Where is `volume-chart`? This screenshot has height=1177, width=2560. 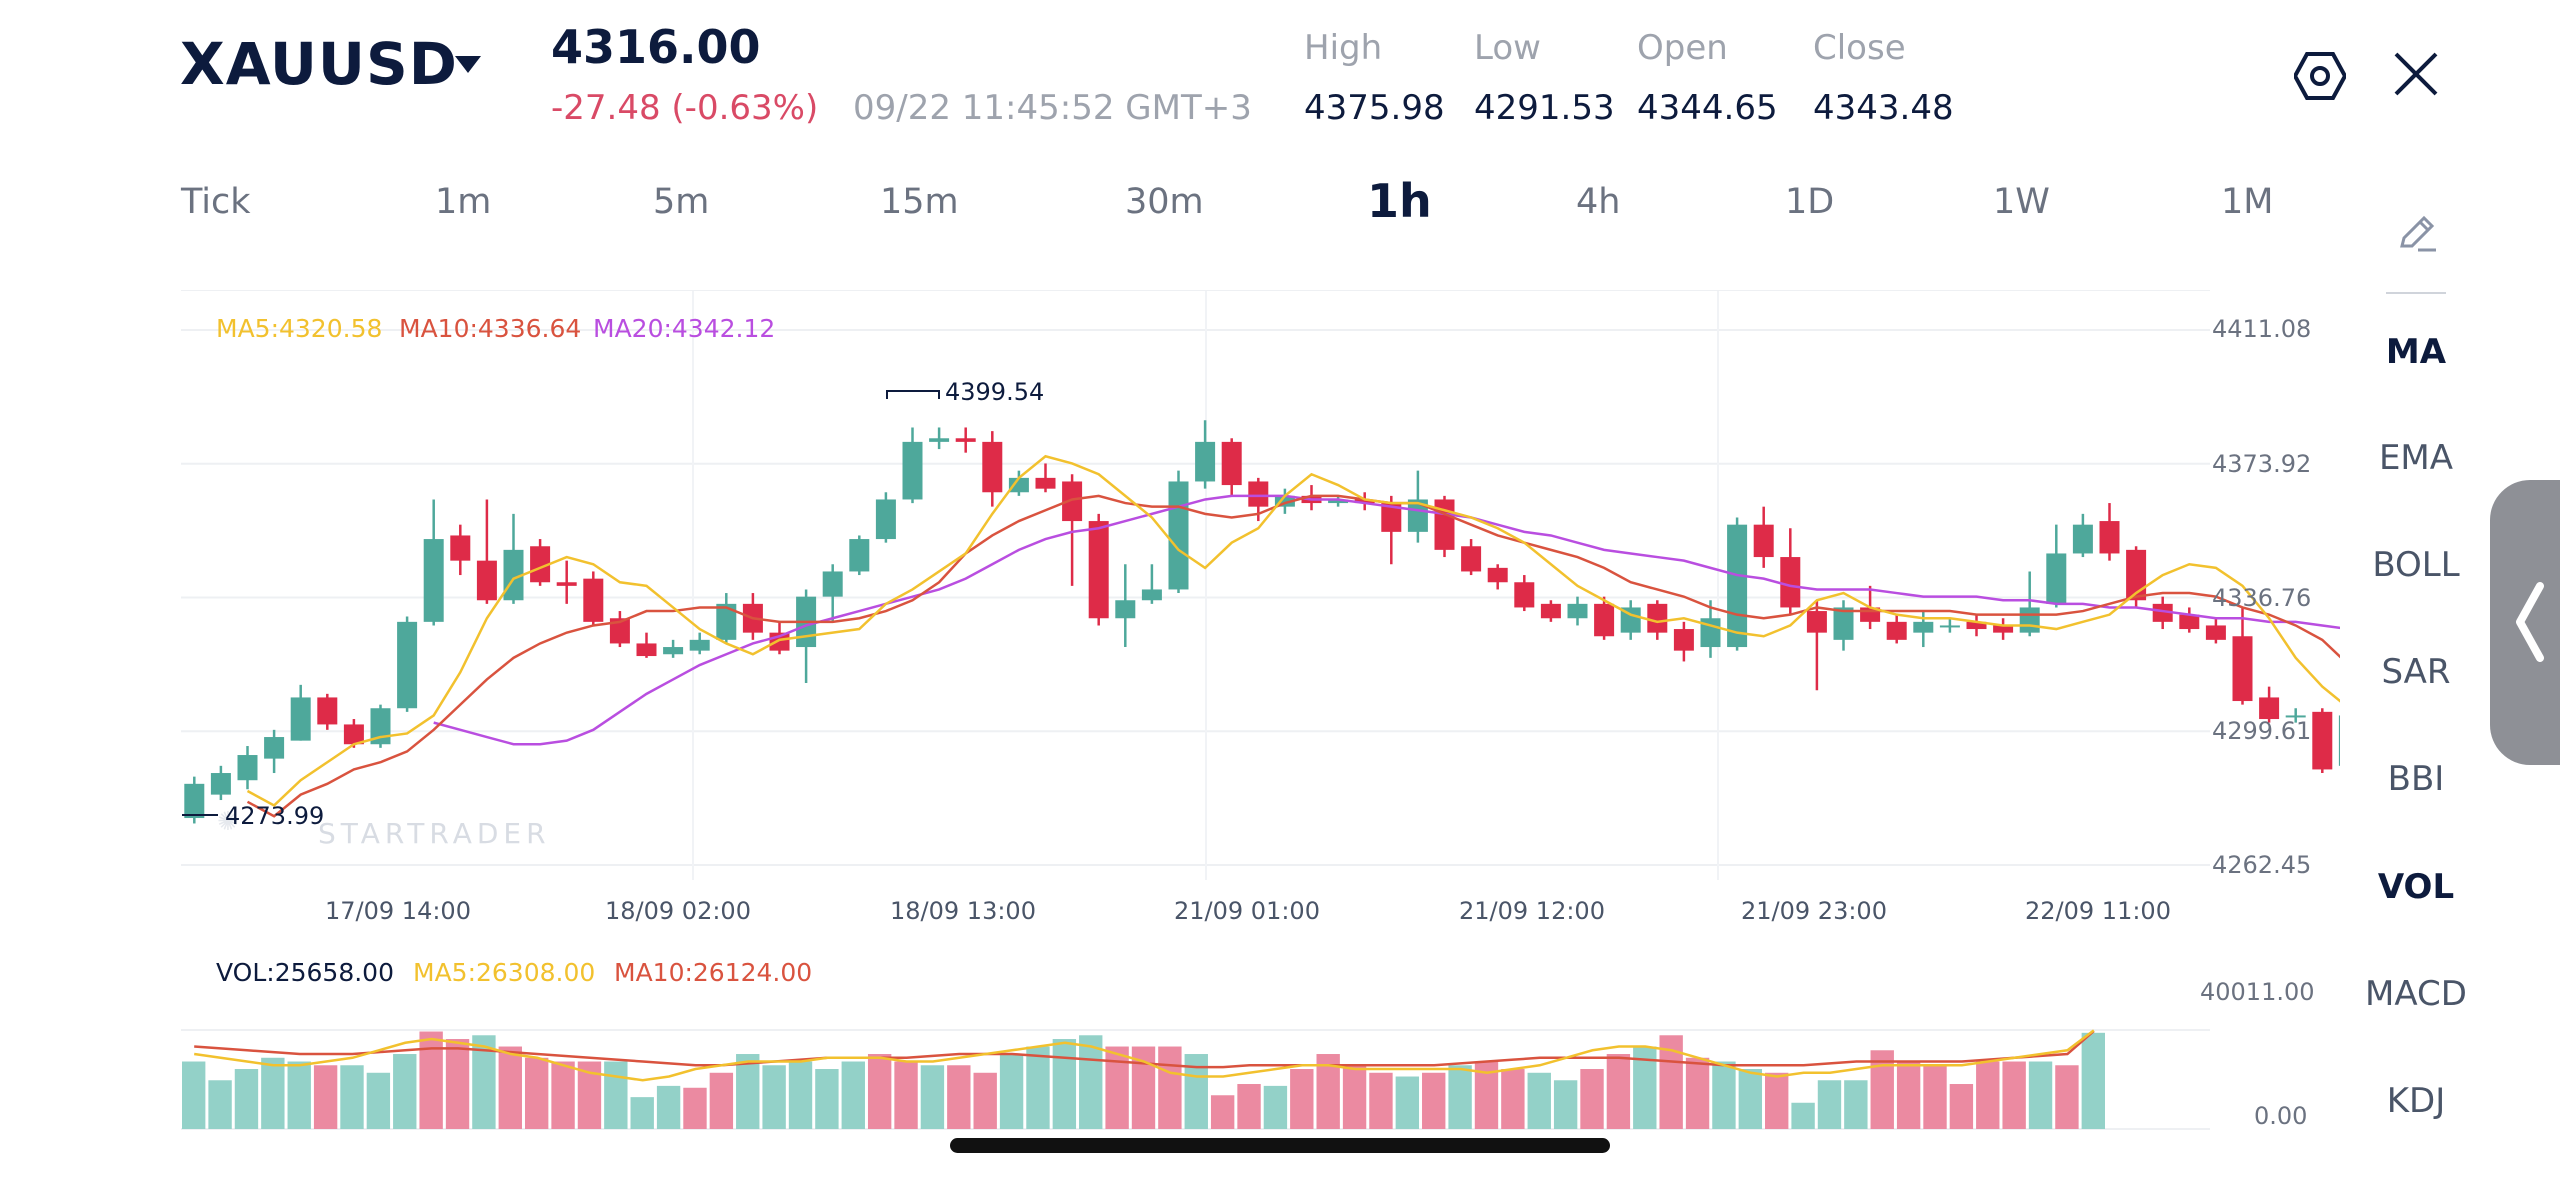
volume-chart is located at coordinates (1170, 1055).